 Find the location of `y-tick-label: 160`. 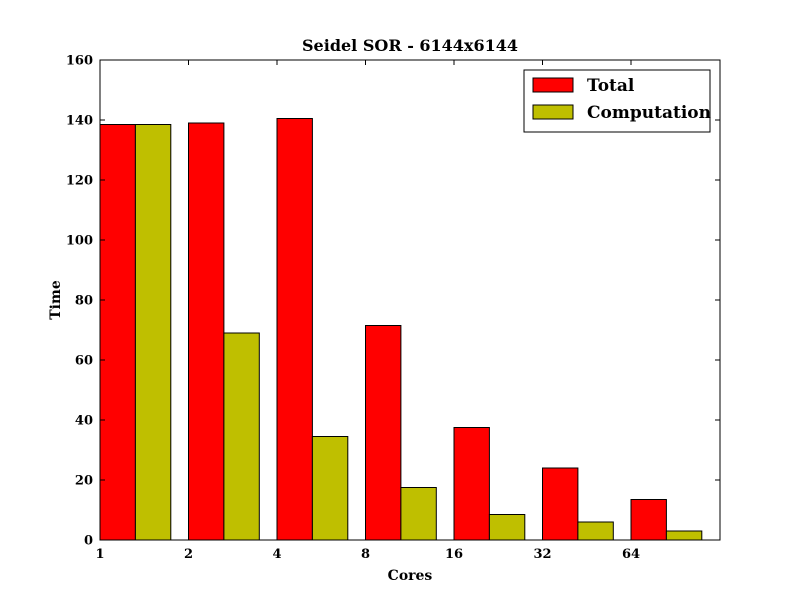

y-tick-label: 160 is located at coordinates (79, 61).